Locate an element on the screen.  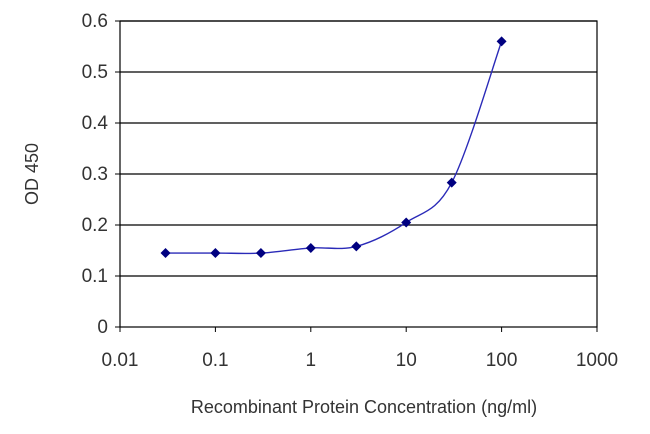
x-tick-label: 0.1 is located at coordinates (215, 360).